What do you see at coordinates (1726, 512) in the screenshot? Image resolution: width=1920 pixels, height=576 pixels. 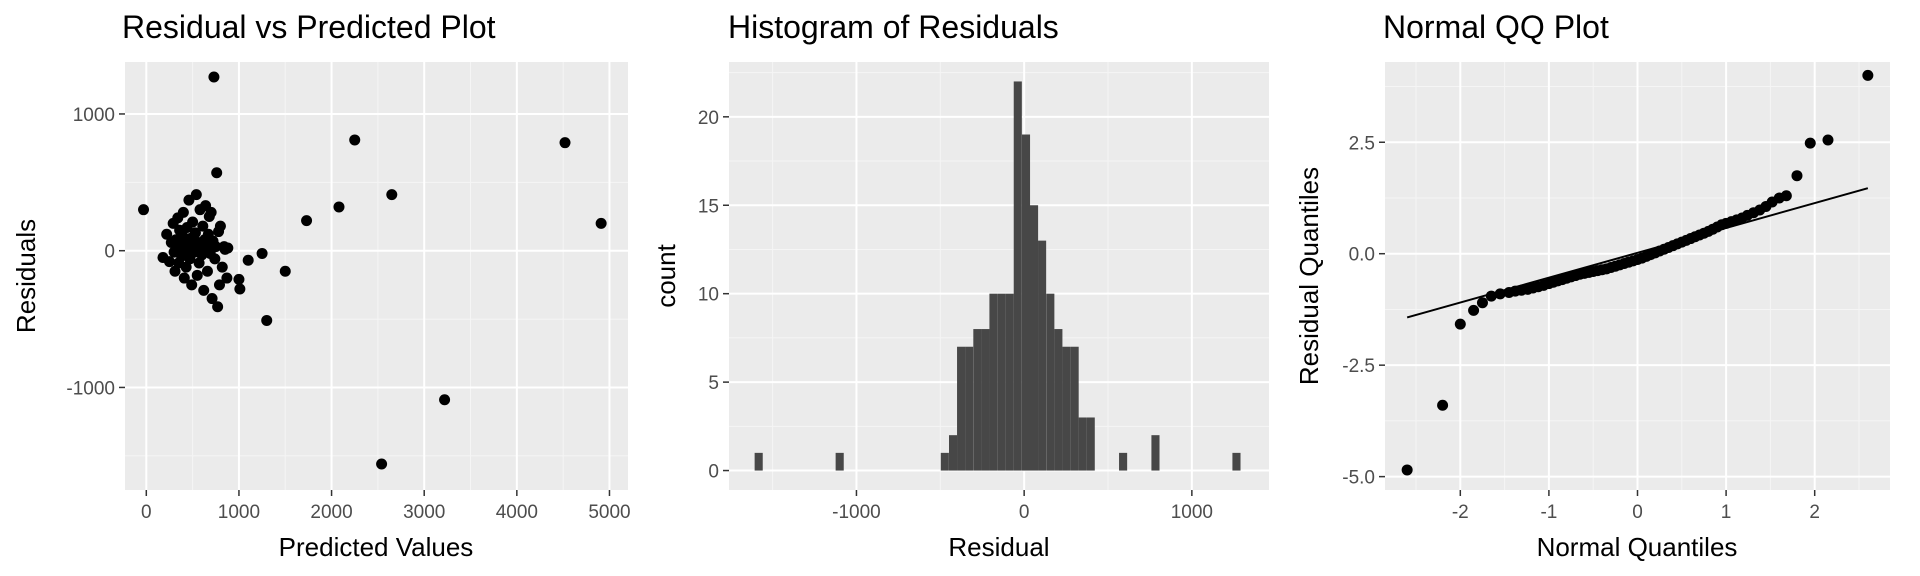 I see `x-tick-label: 1` at bounding box center [1726, 512].